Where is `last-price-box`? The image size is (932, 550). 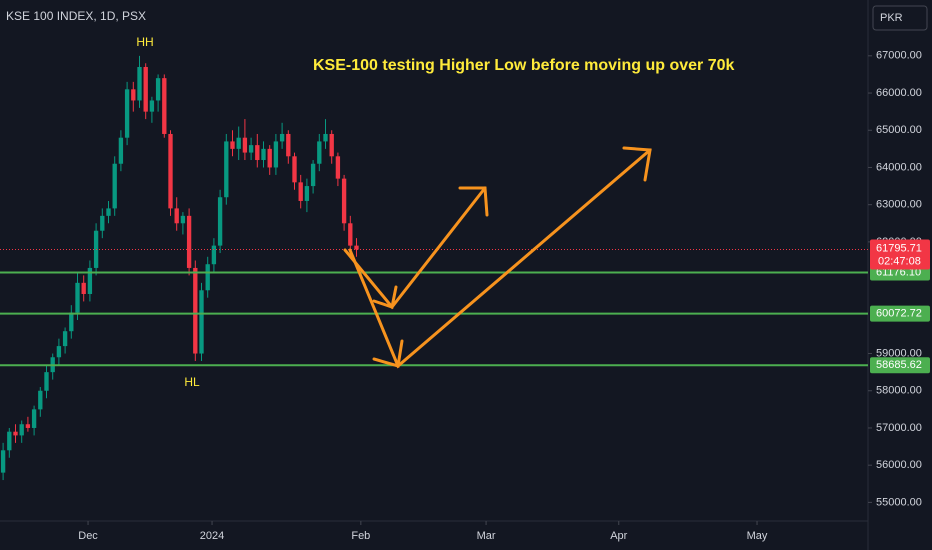 last-price-box is located at coordinates (900, 254).